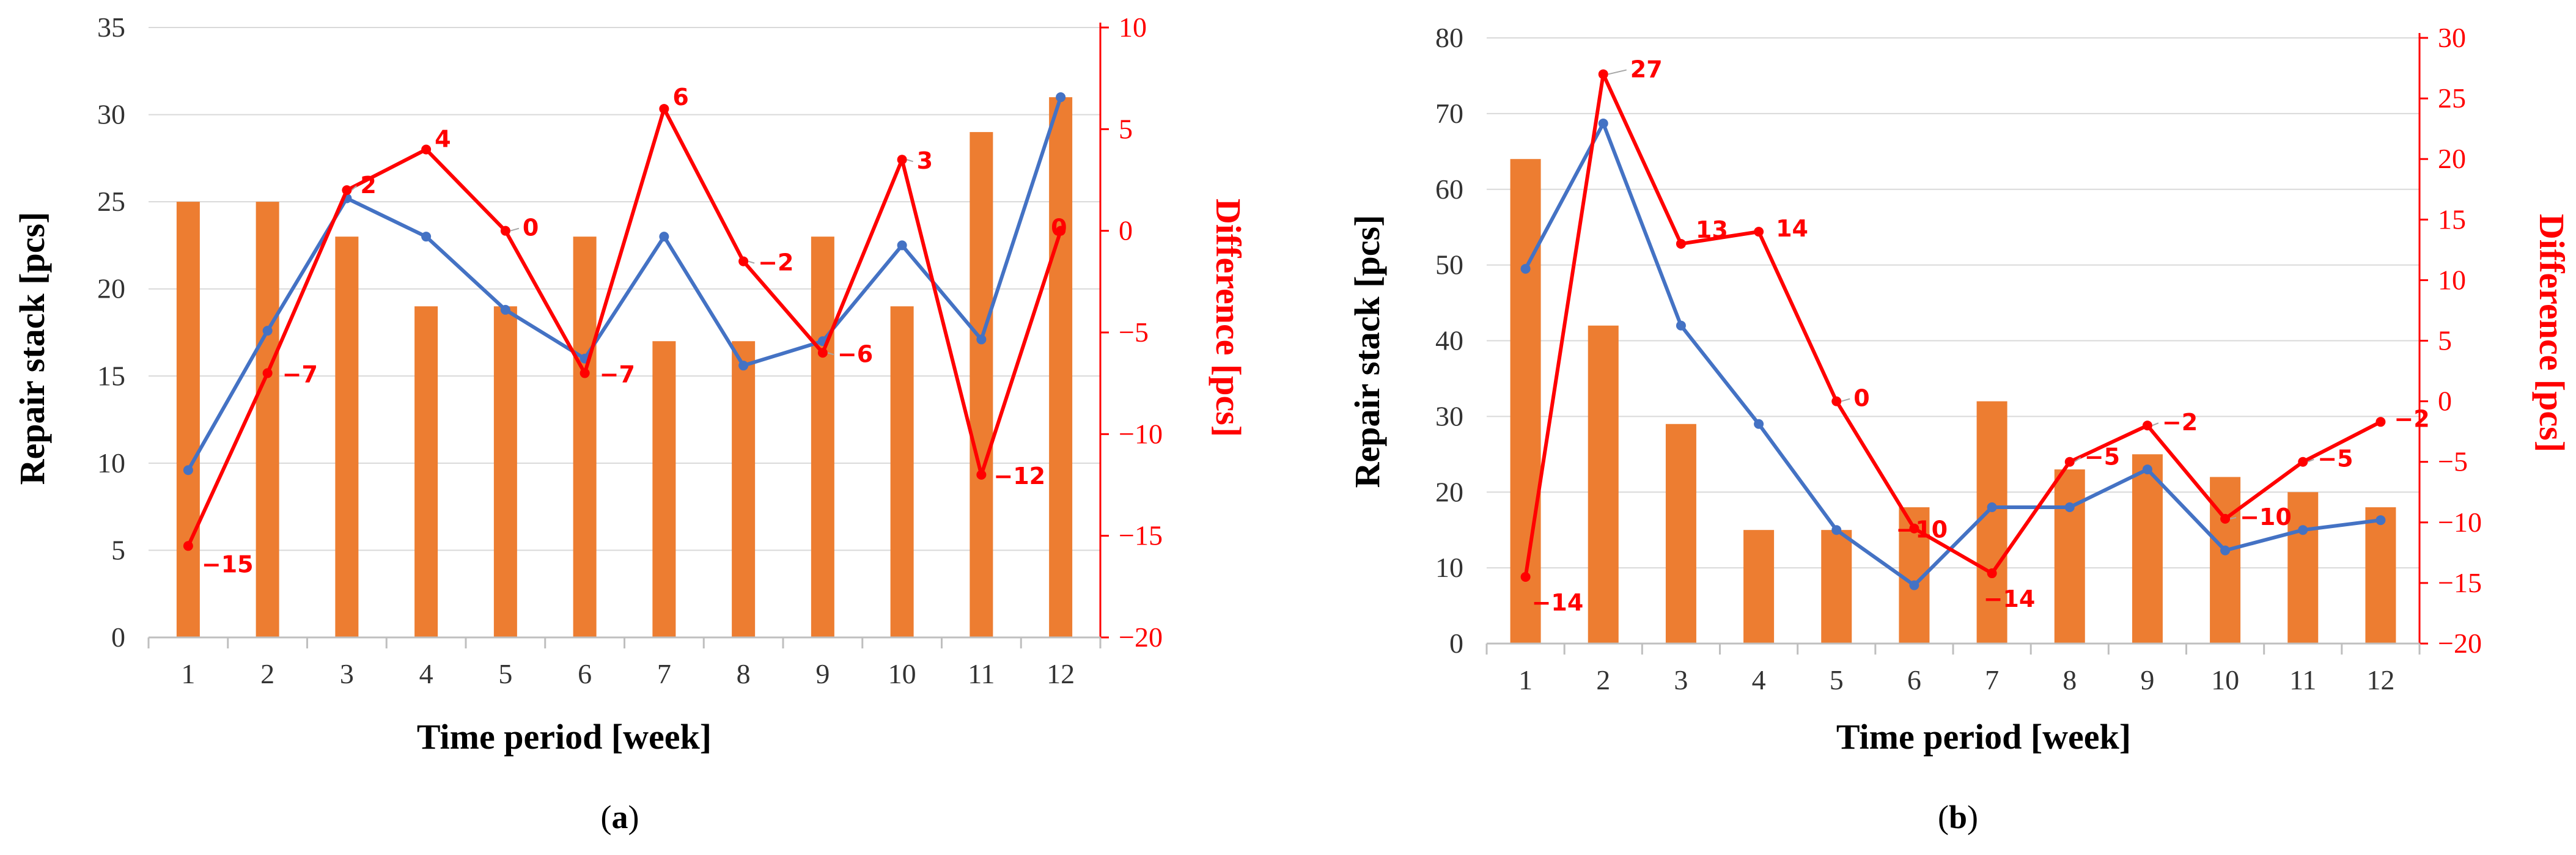 This screenshot has height=855, width=2576. I want to click on difference-data-label: 27, so click(1647, 69).